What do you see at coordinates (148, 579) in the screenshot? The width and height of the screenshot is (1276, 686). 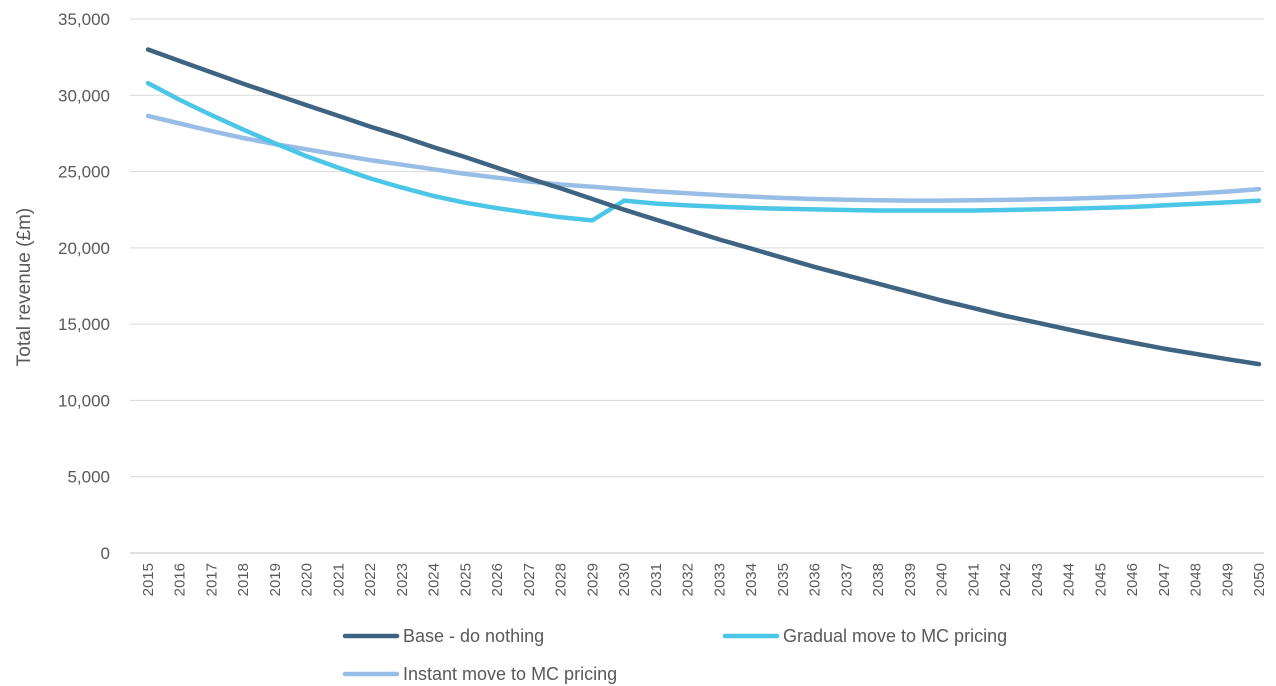 I see `x-tick-label: 2015` at bounding box center [148, 579].